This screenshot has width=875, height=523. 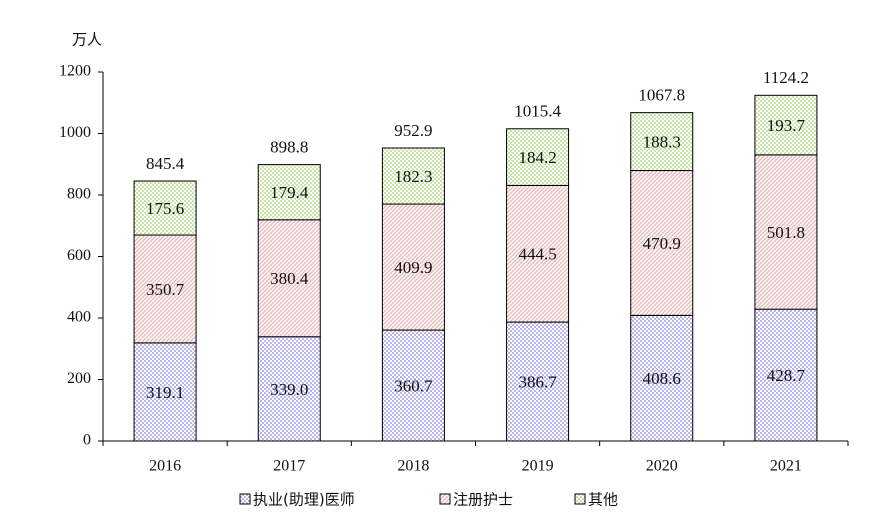 I want to click on data-label: 188.3, so click(x=662, y=142).